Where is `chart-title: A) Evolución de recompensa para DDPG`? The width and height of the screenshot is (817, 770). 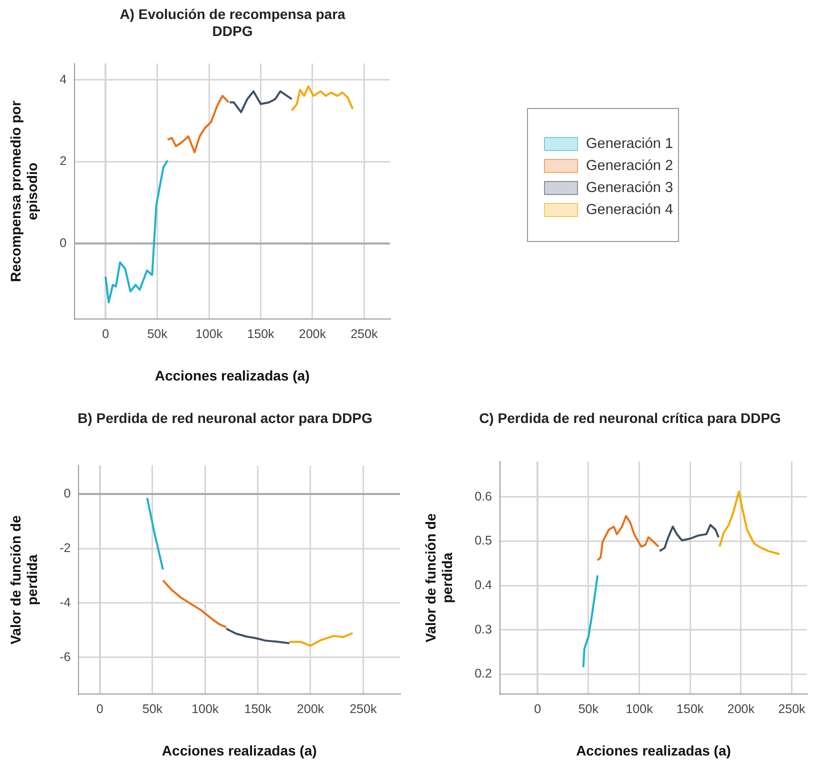
chart-title: A) Evolución de recompensa para DDPG is located at coordinates (232, 23).